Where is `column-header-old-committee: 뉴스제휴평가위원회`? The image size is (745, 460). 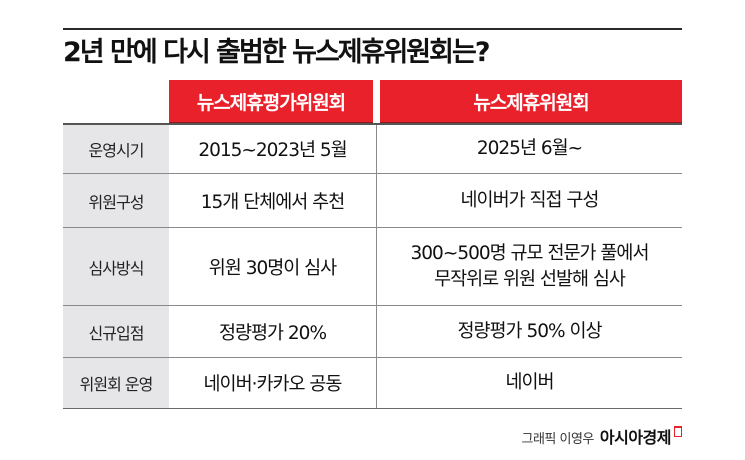 column-header-old-committee: 뉴스제휴평가위원회 is located at coordinates (271, 102).